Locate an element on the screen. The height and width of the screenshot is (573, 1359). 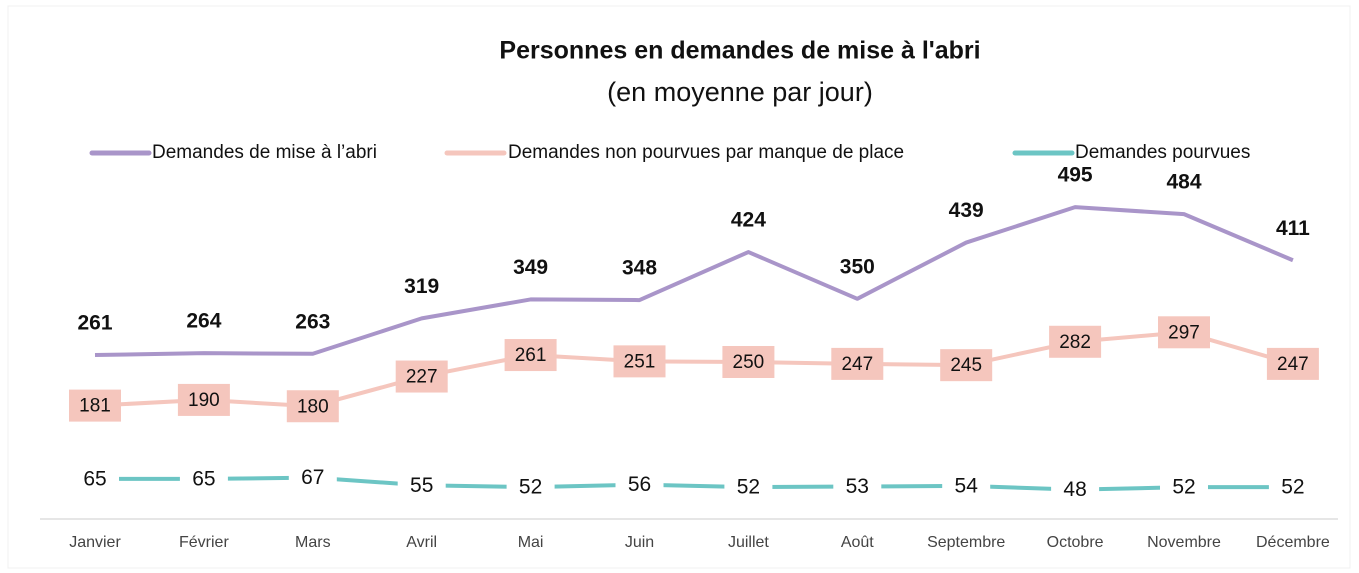
data-label: 250 is located at coordinates (749, 362).